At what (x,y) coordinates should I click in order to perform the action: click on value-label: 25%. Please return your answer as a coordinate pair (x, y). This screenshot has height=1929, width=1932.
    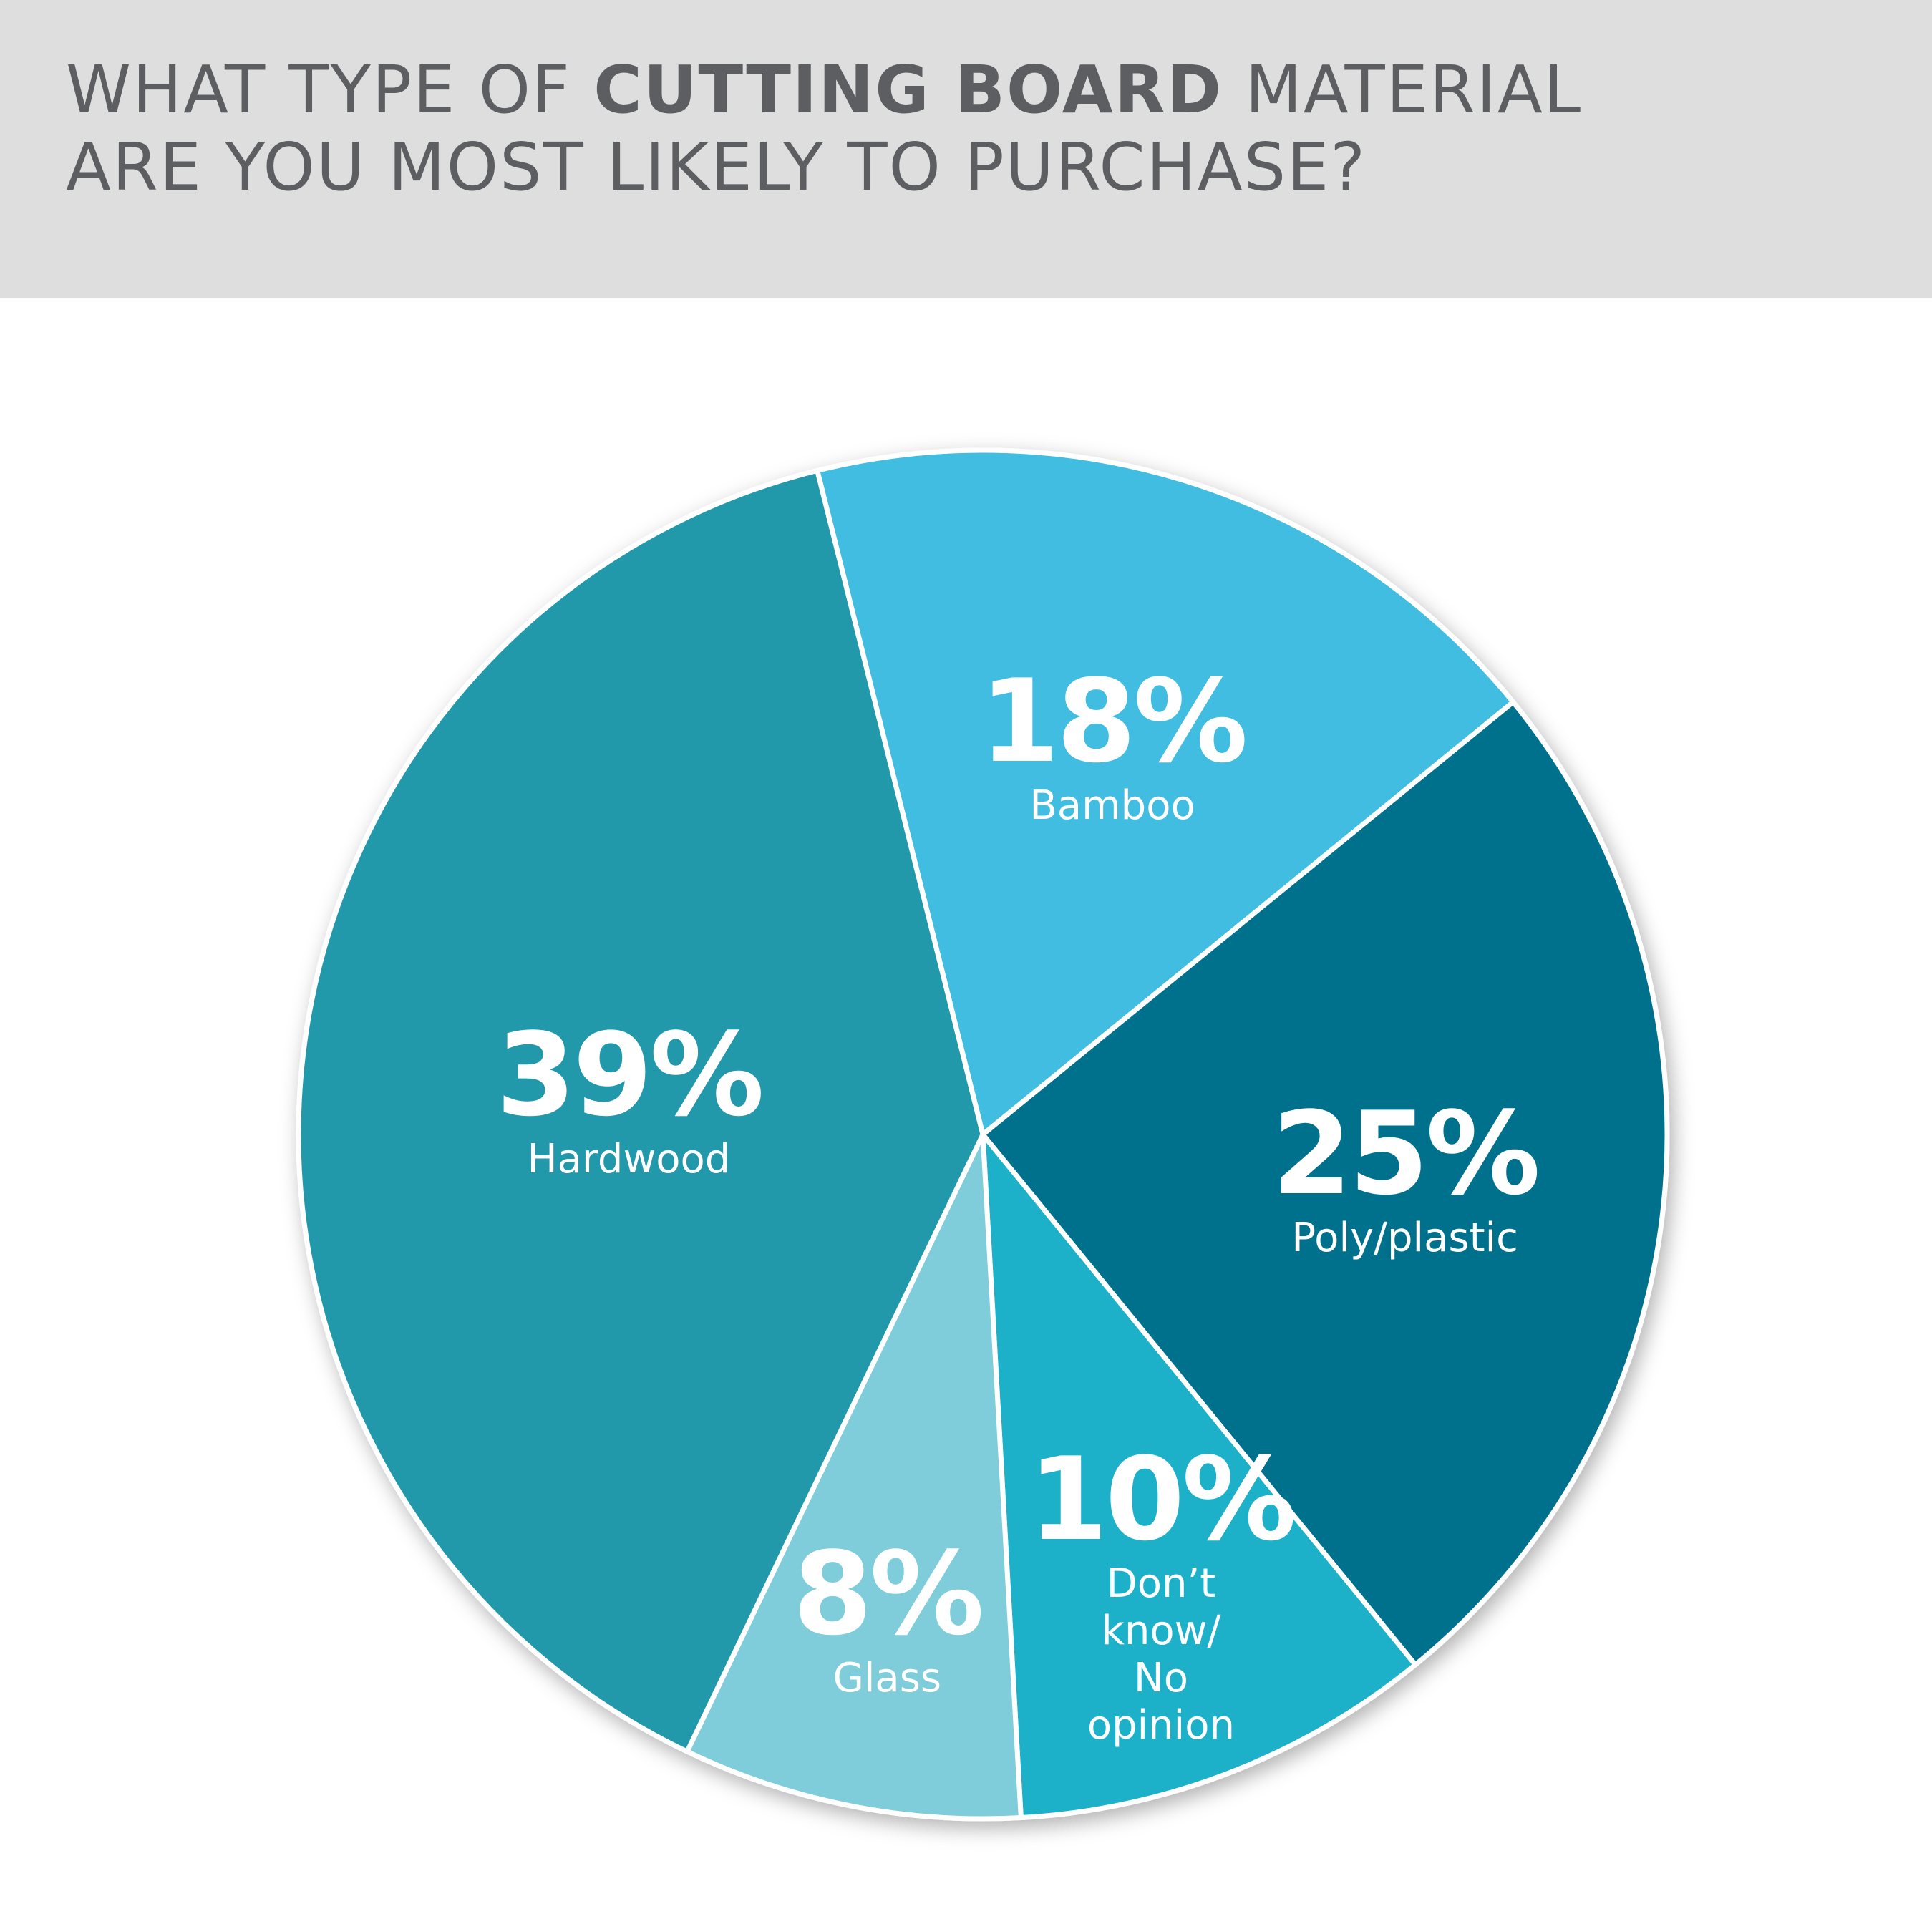
    Looking at the image, I should click on (1406, 1153).